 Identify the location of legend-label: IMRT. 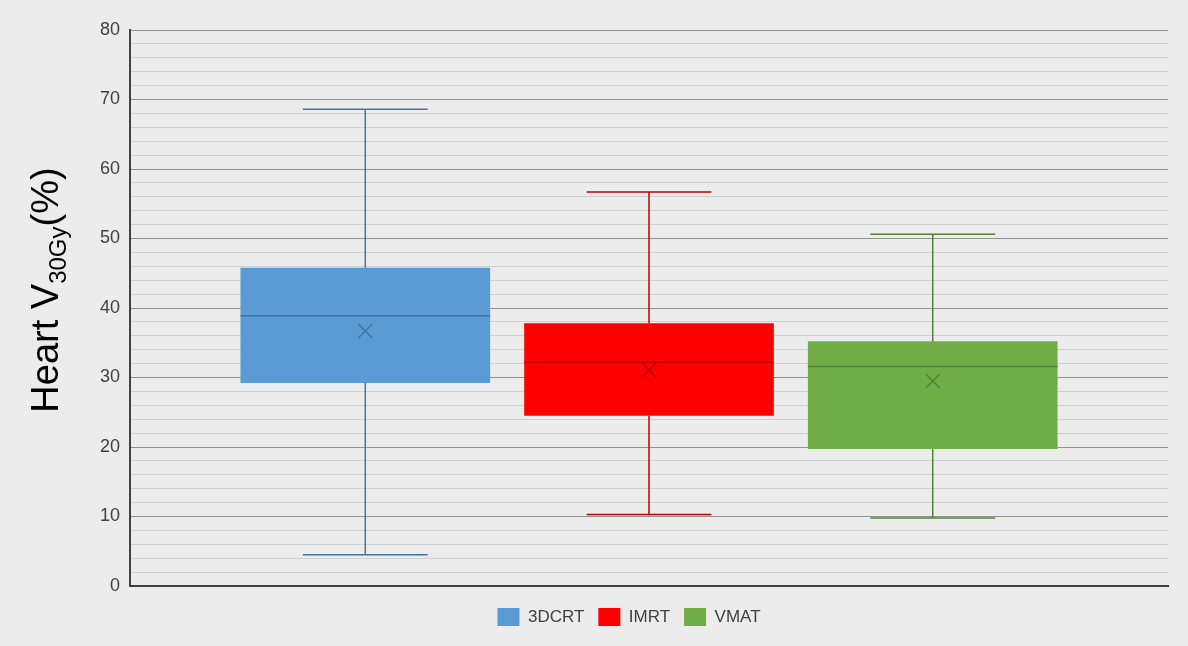
(649, 616).